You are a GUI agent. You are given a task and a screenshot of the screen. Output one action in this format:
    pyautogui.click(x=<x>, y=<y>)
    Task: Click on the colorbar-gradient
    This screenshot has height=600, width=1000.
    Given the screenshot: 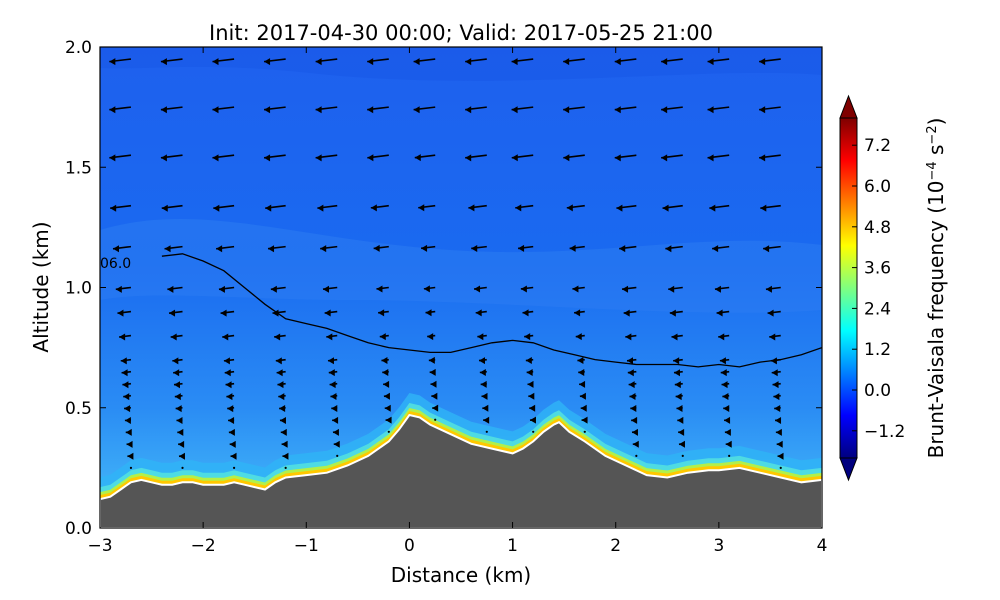 What is the action you would take?
    pyautogui.click(x=848, y=288)
    